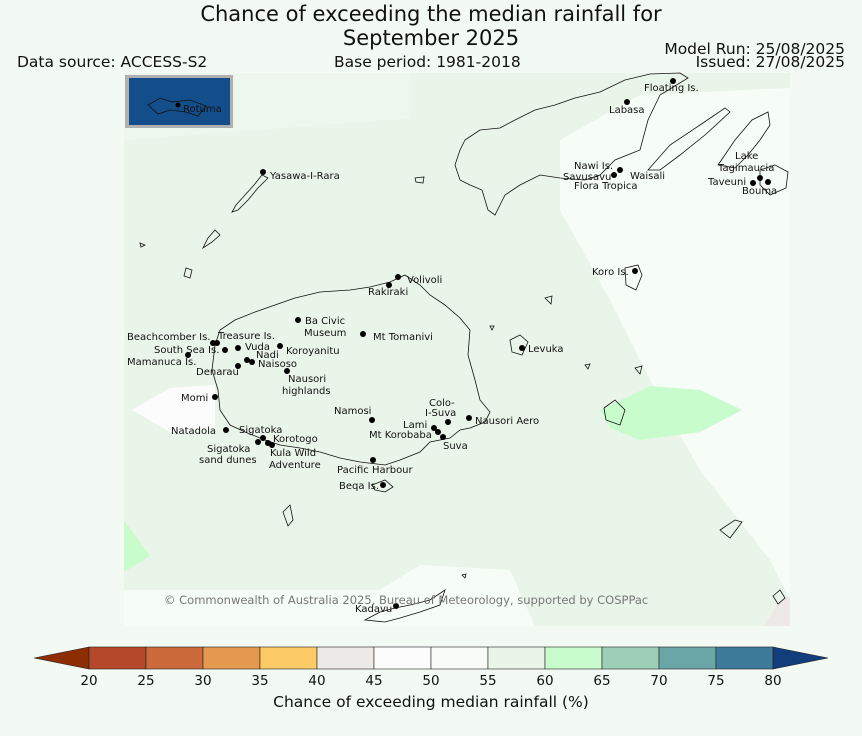  Describe the element at coordinates (325, 333) in the screenshot. I see `place-label: Museum` at that location.